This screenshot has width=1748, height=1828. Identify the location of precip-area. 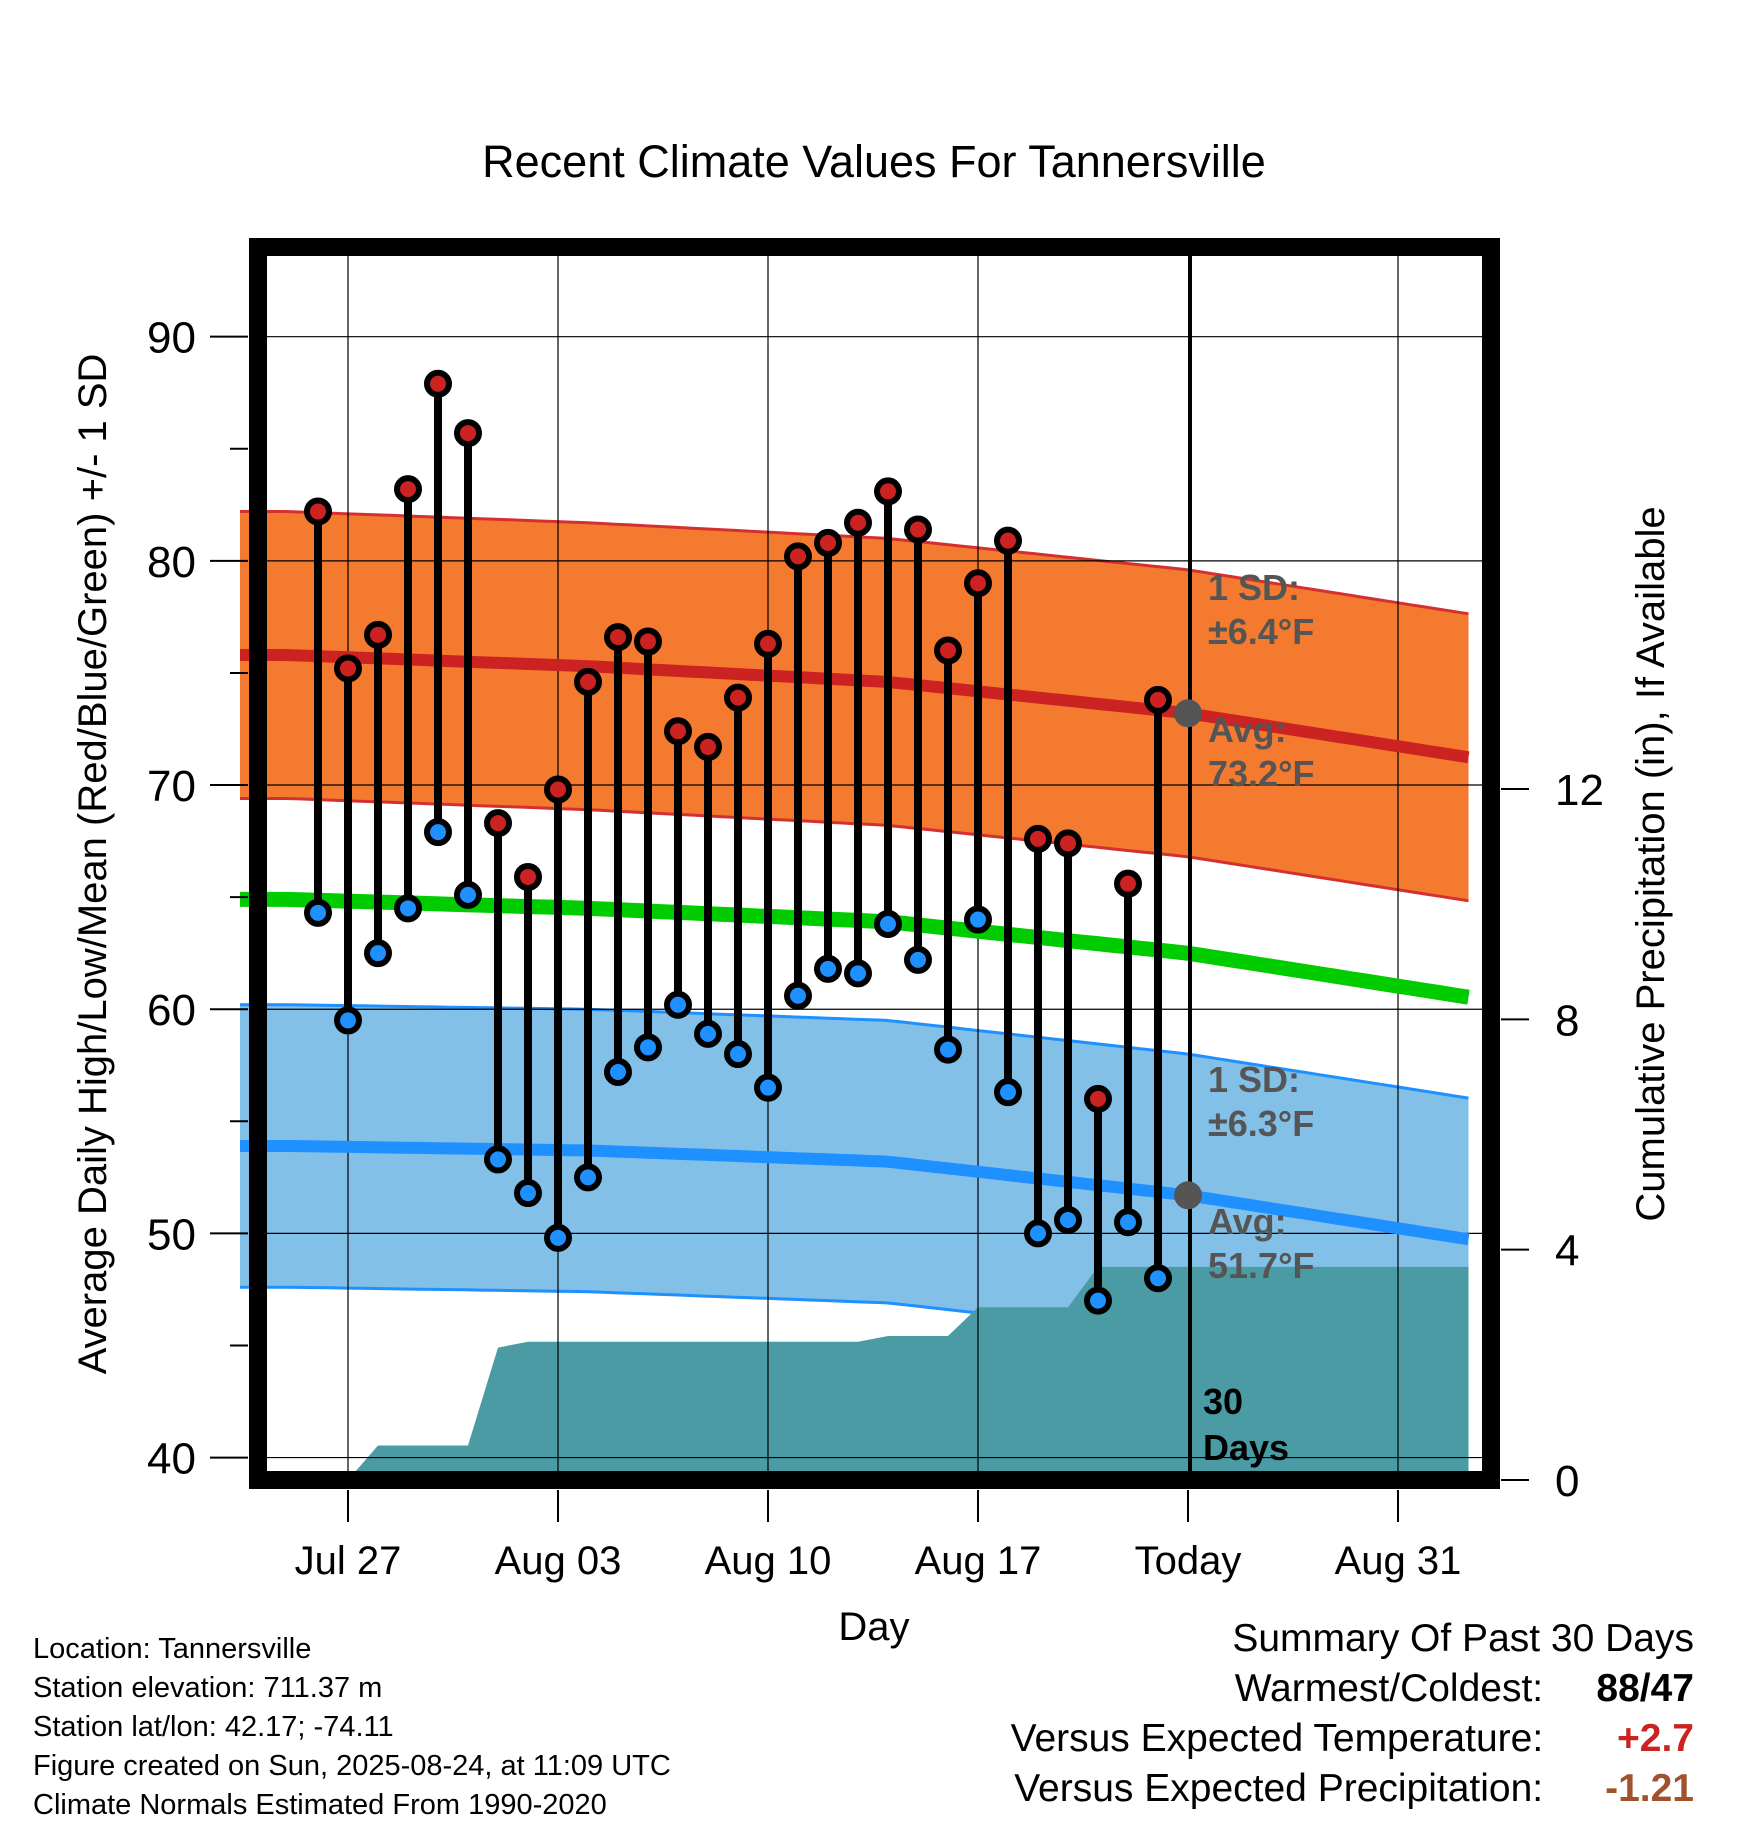
(854, 1373).